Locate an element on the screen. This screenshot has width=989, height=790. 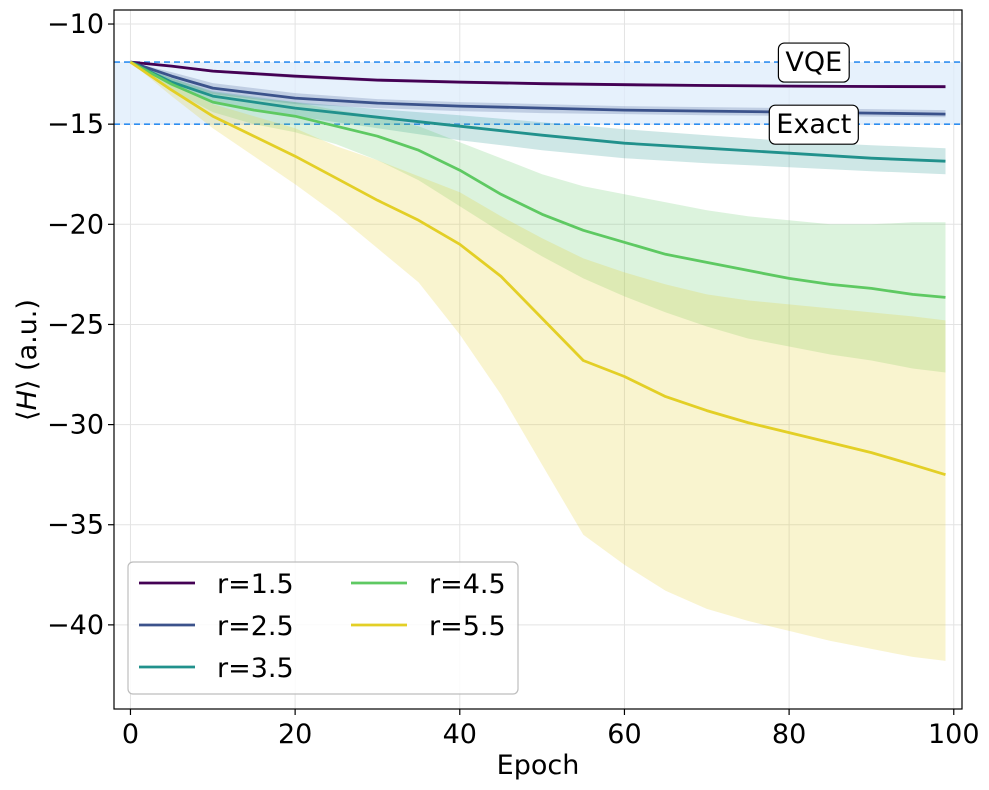
exact-label: Exact is located at coordinates (813, 124).